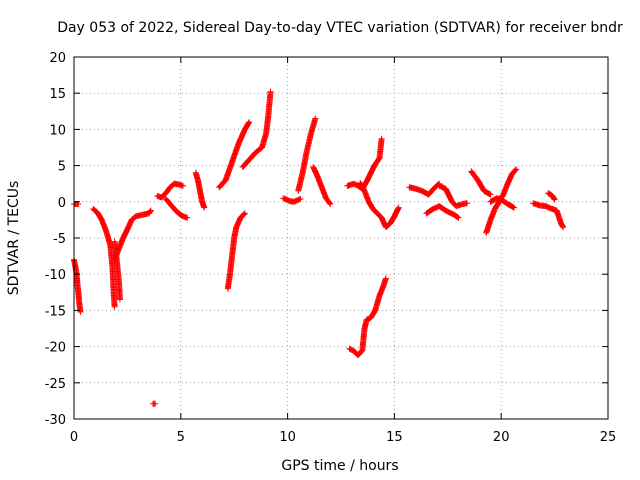  What do you see at coordinates (62, 167) in the screenshot?
I see `y-tick-label: 5` at bounding box center [62, 167].